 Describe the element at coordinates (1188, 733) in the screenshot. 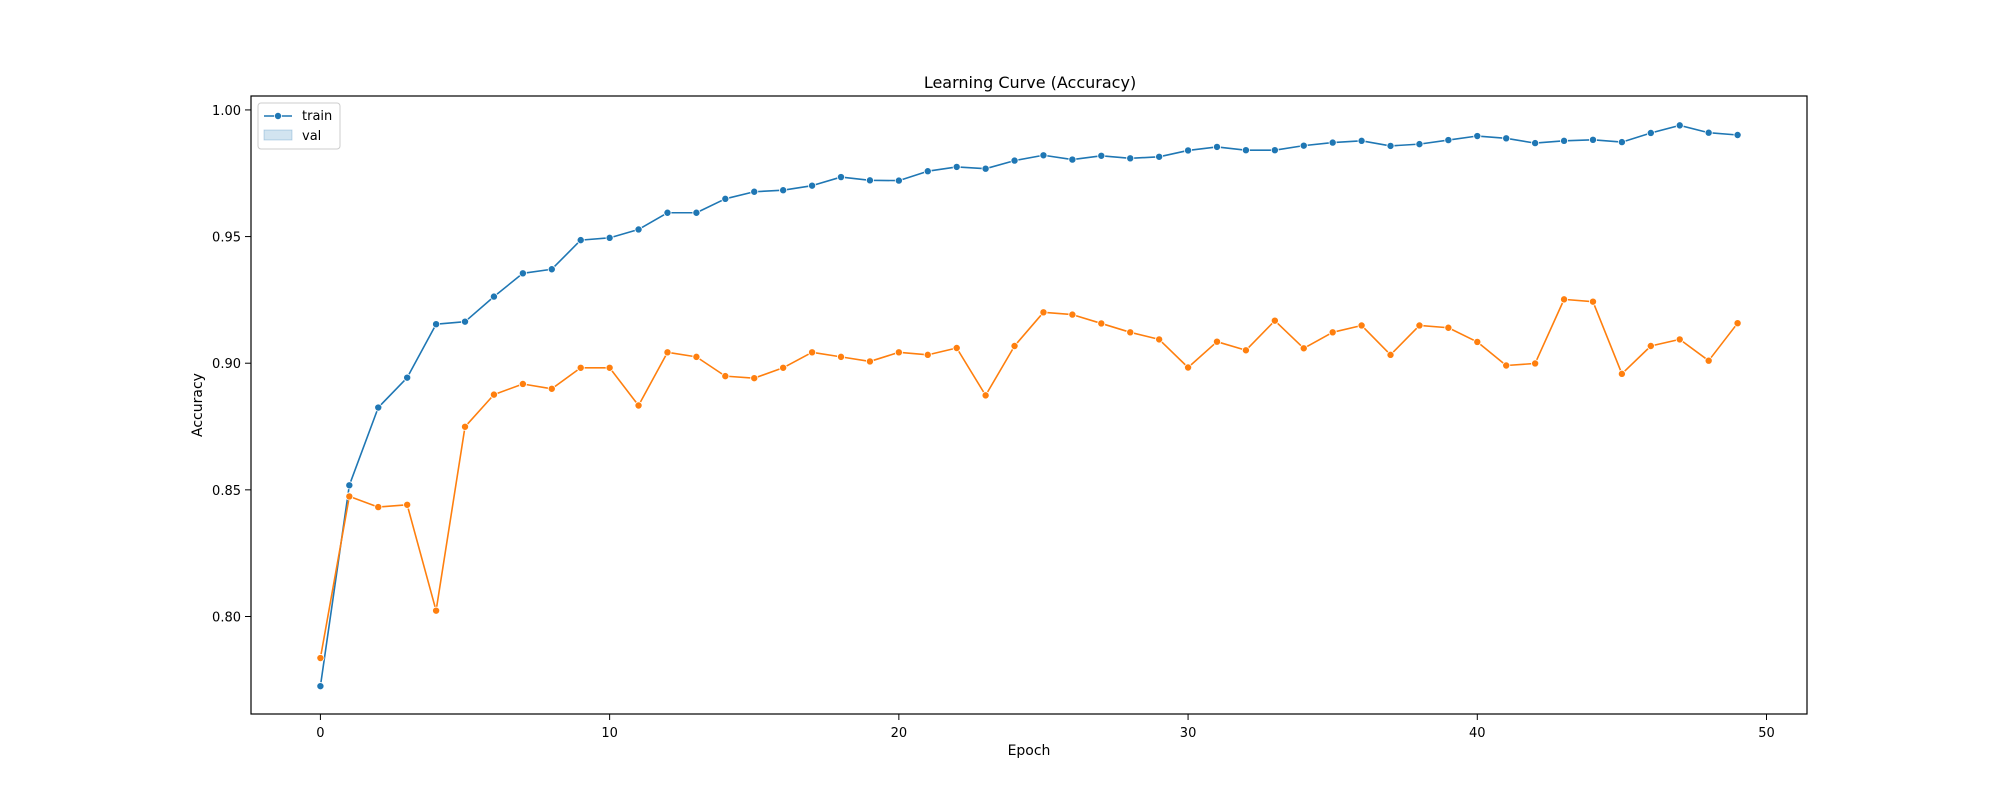

I see `x-tick-label: 30` at that location.